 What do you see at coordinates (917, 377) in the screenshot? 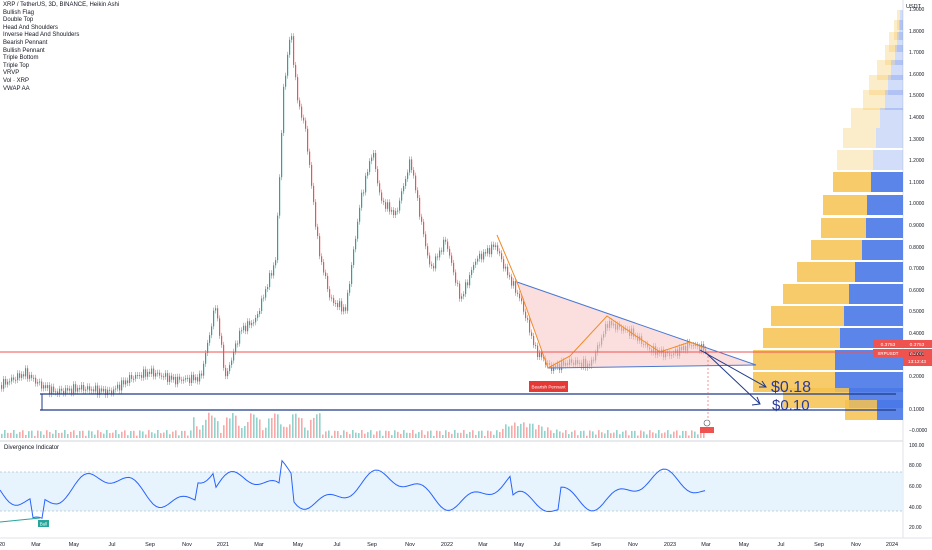
I see `price-tick-label: 0.2000` at bounding box center [917, 377].